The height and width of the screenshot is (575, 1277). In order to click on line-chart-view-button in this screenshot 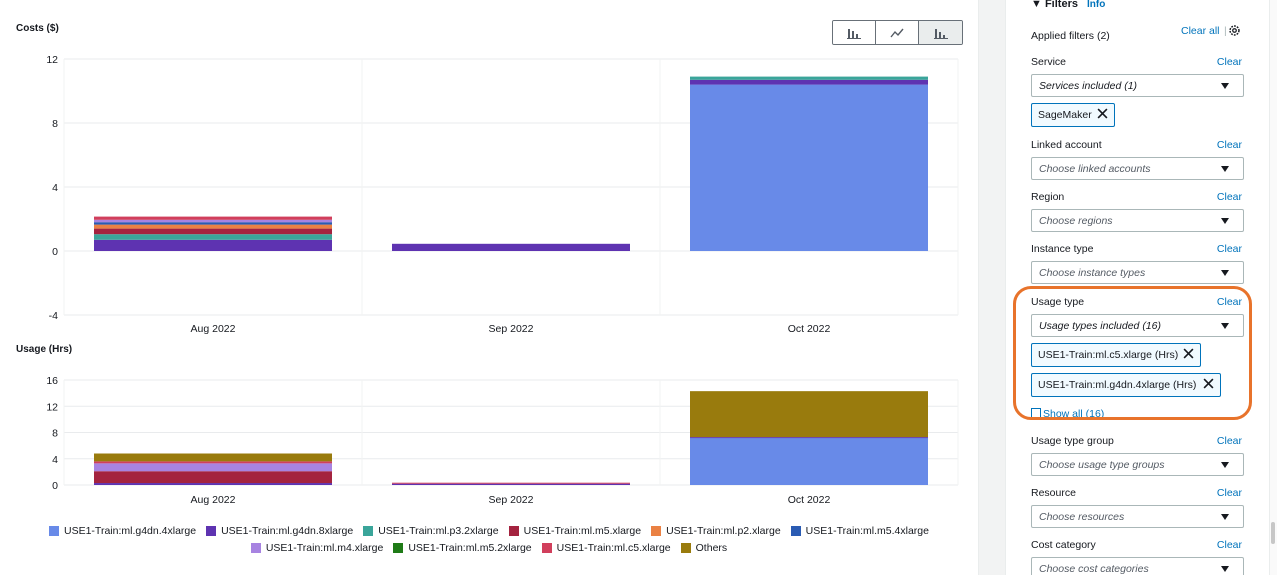, I will do `click(897, 32)`.